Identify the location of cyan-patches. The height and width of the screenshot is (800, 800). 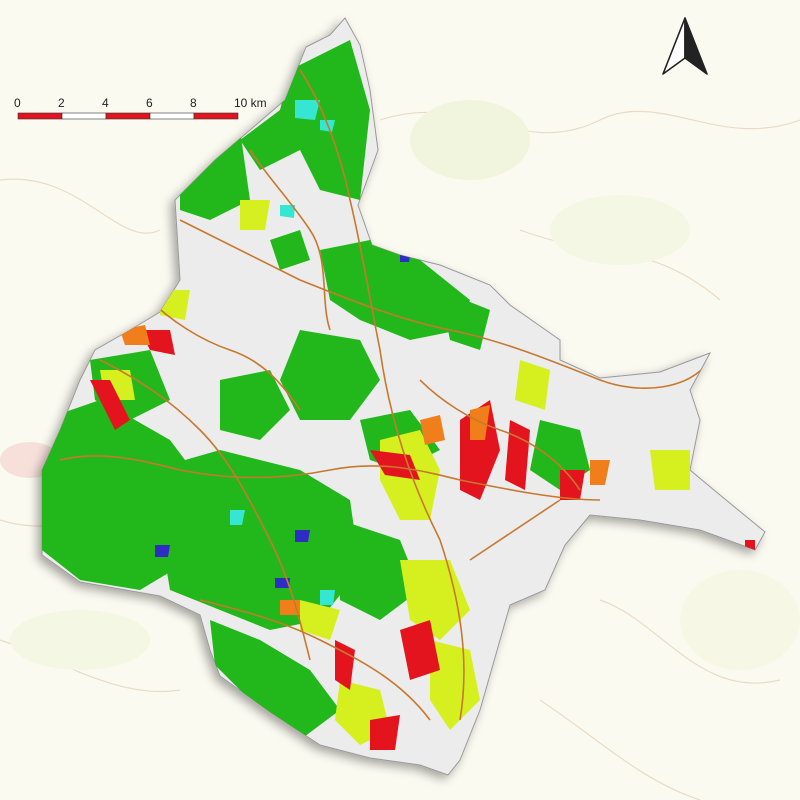
(282, 352).